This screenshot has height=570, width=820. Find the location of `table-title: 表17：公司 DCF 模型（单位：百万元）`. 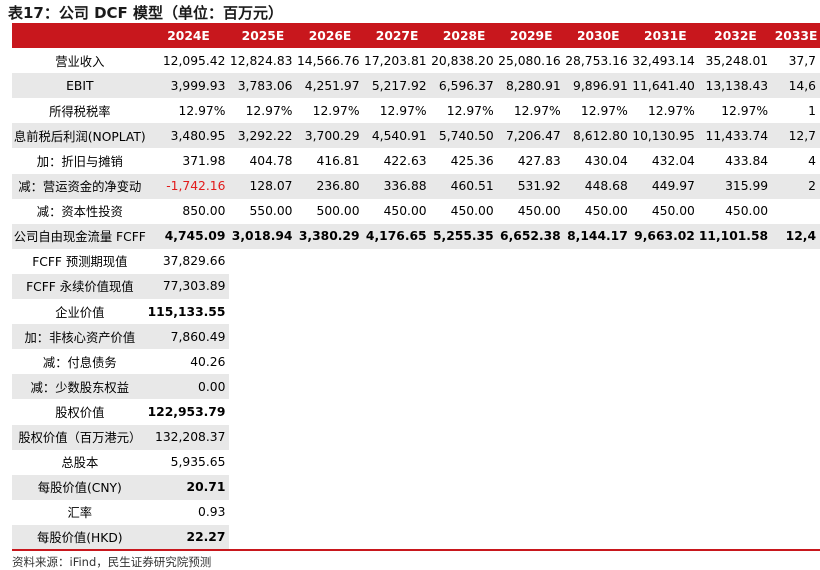

table-title: 表17：公司 DCF 模型（单位：百万元） is located at coordinates (146, 13).